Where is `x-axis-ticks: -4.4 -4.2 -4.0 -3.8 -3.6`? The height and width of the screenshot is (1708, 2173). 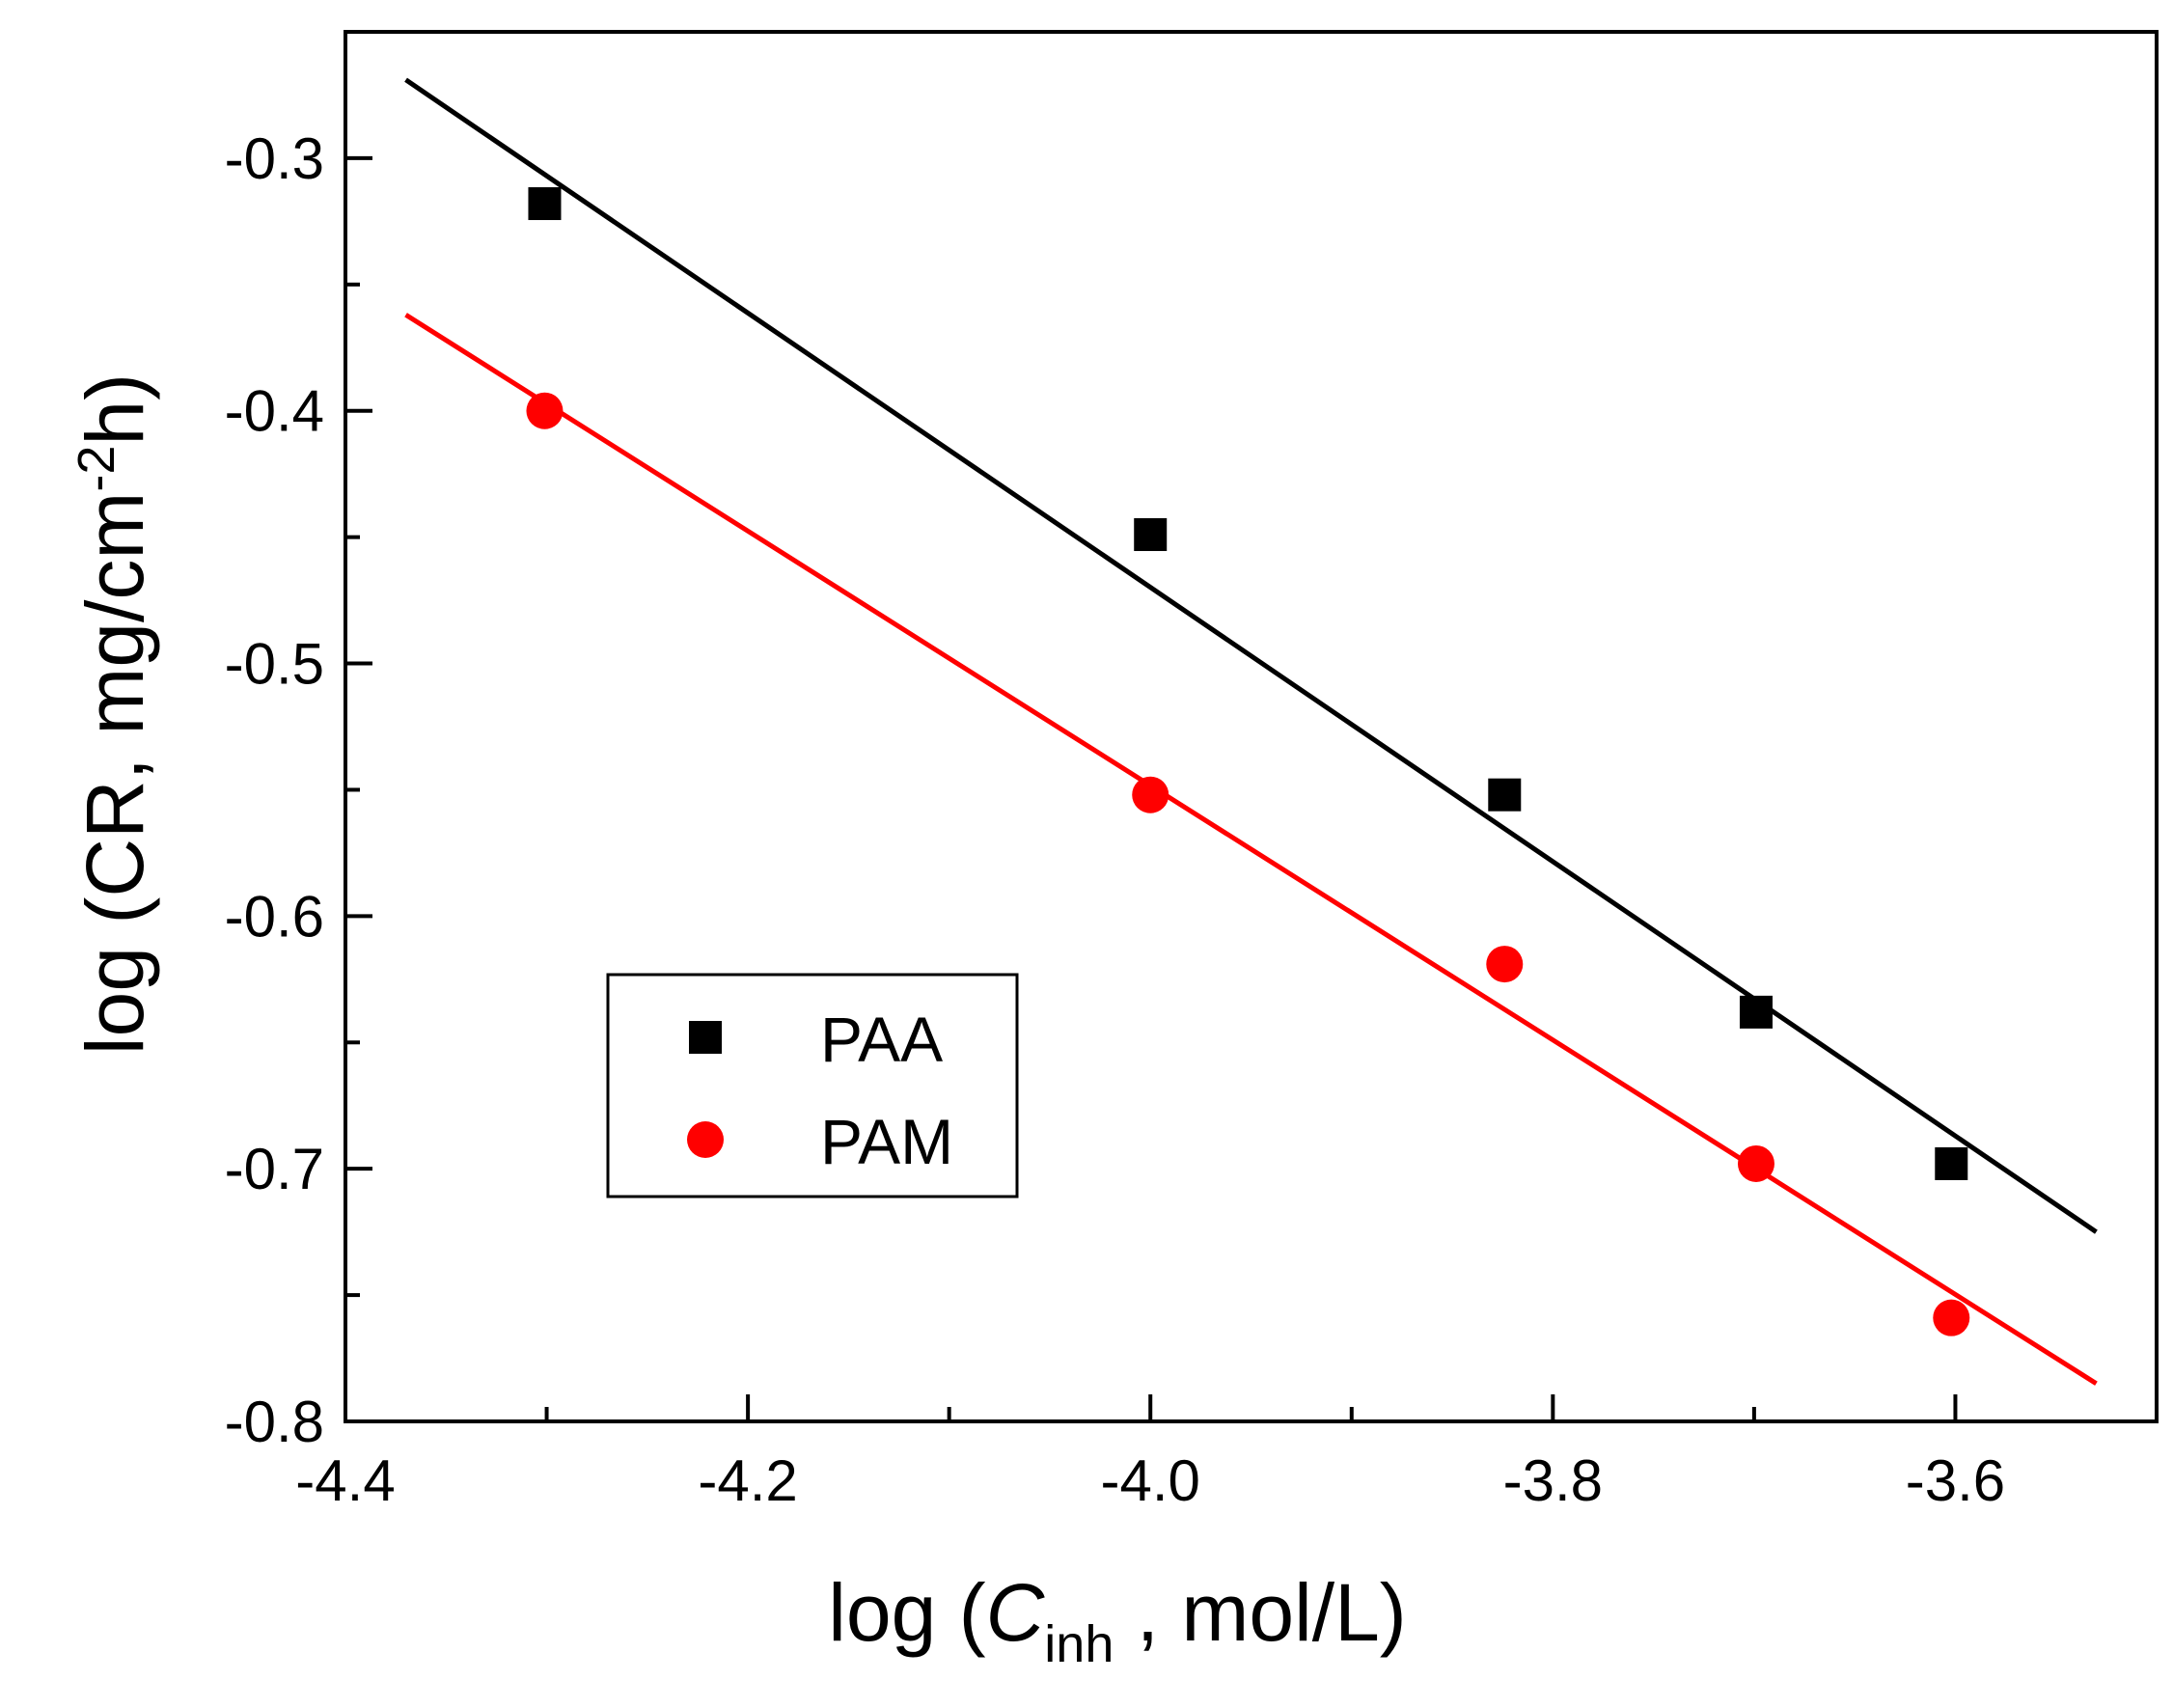 x-axis-ticks: -4.4 -4.2 -4.0 -3.8 -3.6 is located at coordinates (1227, 1453).